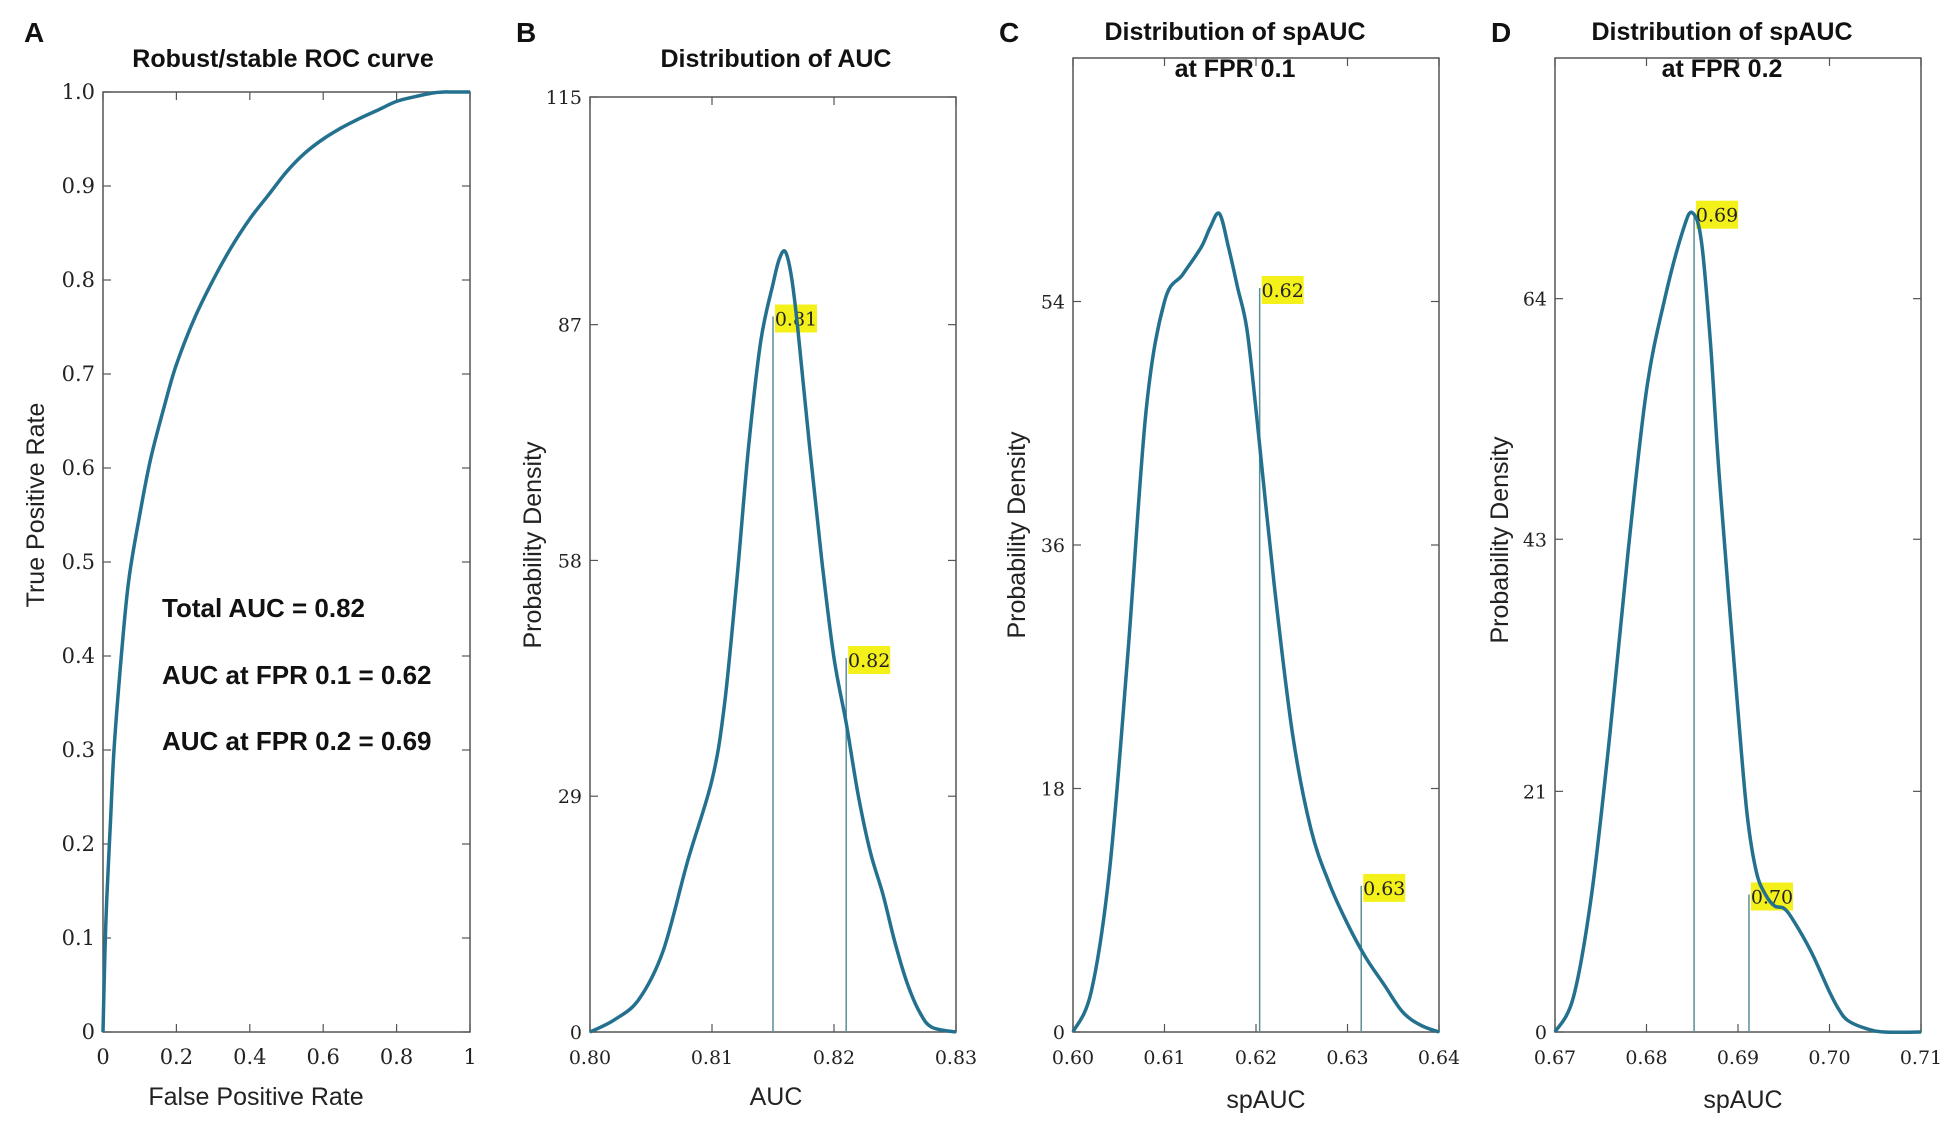 This screenshot has width=1950, height=1124. What do you see at coordinates (1439, 1058) in the screenshot?
I see `panel-c-xtick-label: 0.64` at bounding box center [1439, 1058].